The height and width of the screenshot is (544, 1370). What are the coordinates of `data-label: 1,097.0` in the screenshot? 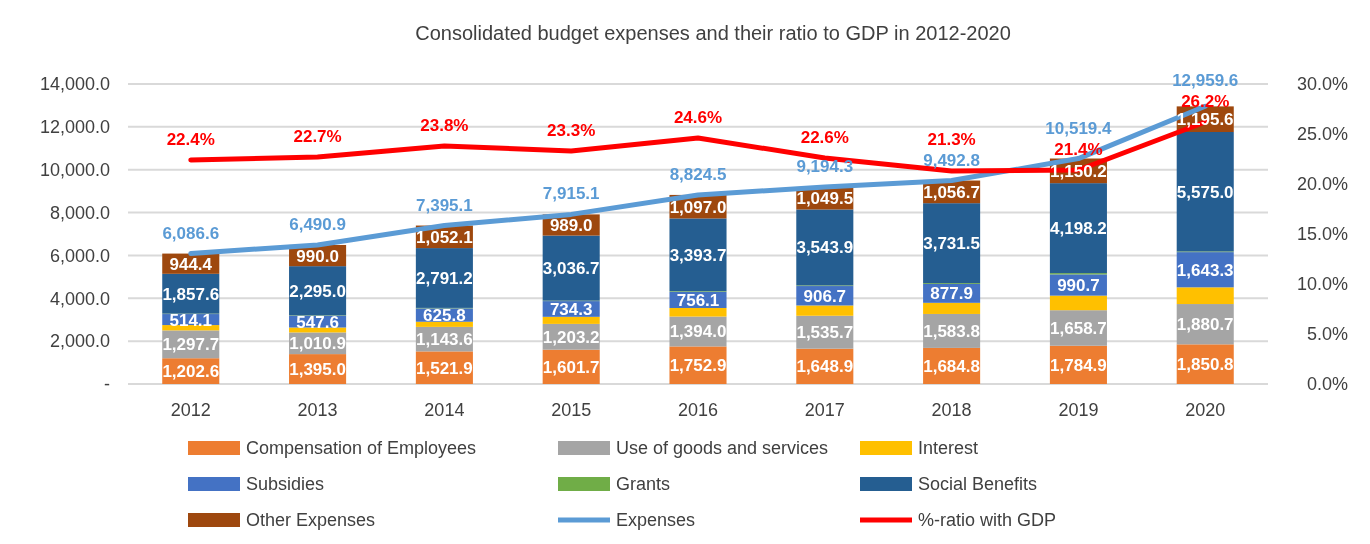 It's located at (698, 207).